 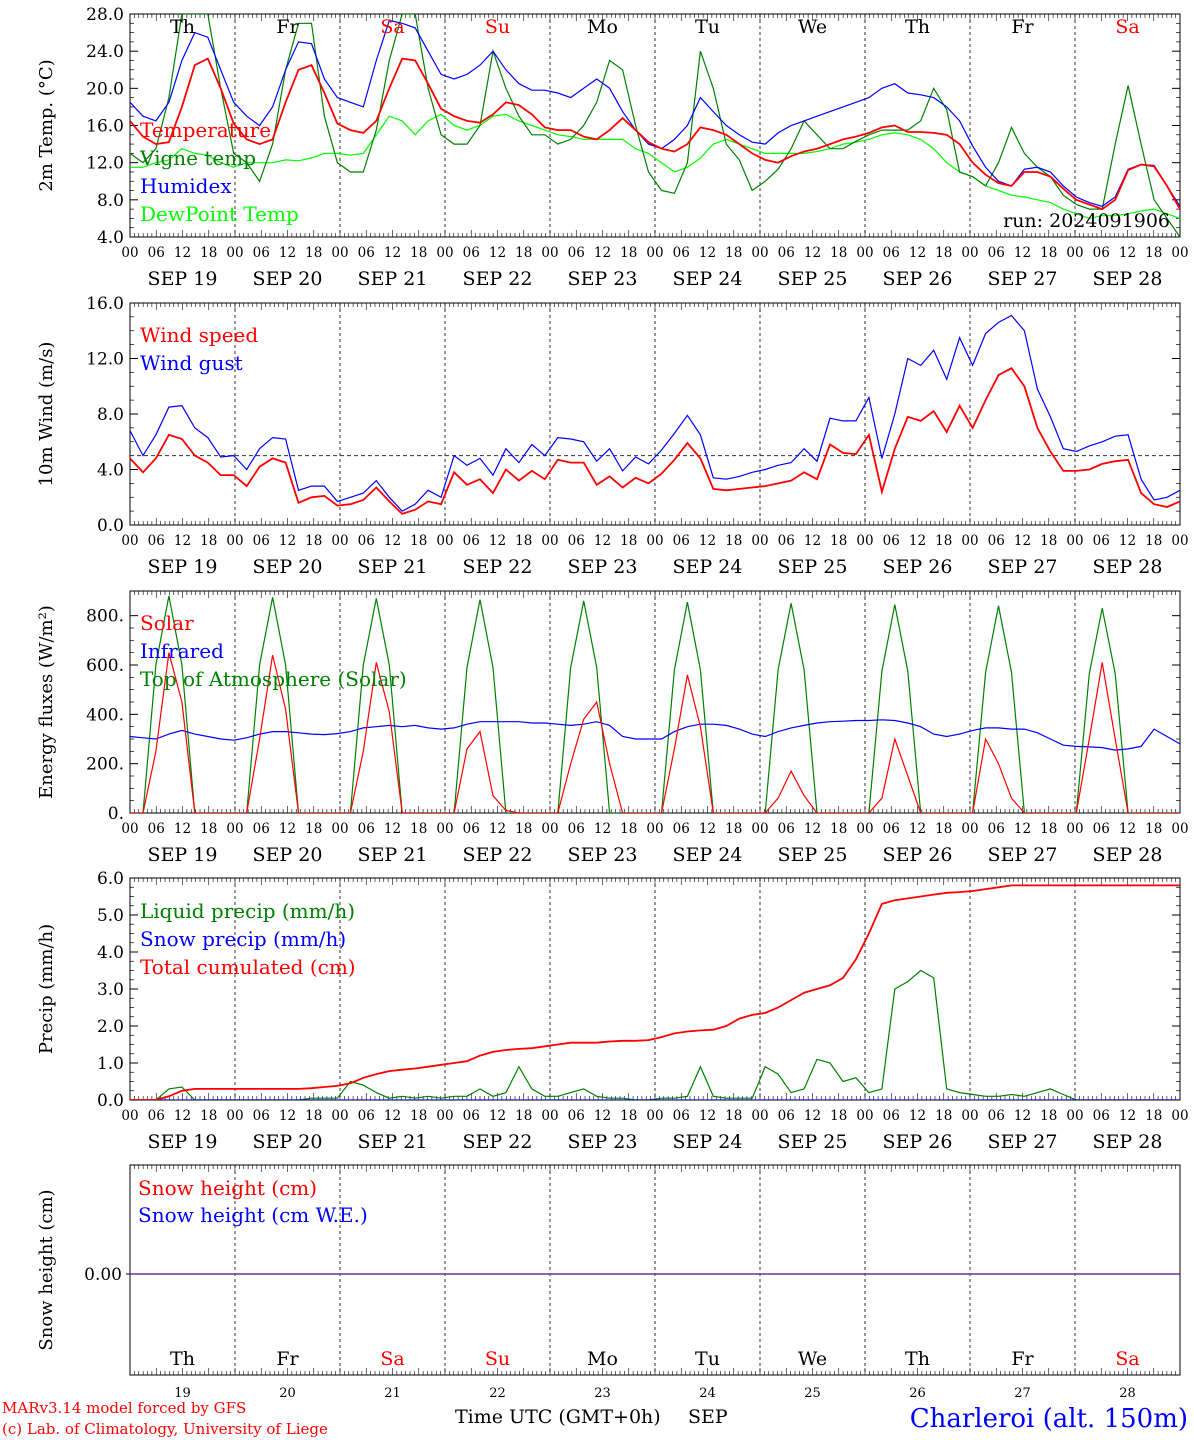 What do you see at coordinates (253, 1215) in the screenshot?
I see `legend-entry: Snow height (cm W.E.)` at bounding box center [253, 1215].